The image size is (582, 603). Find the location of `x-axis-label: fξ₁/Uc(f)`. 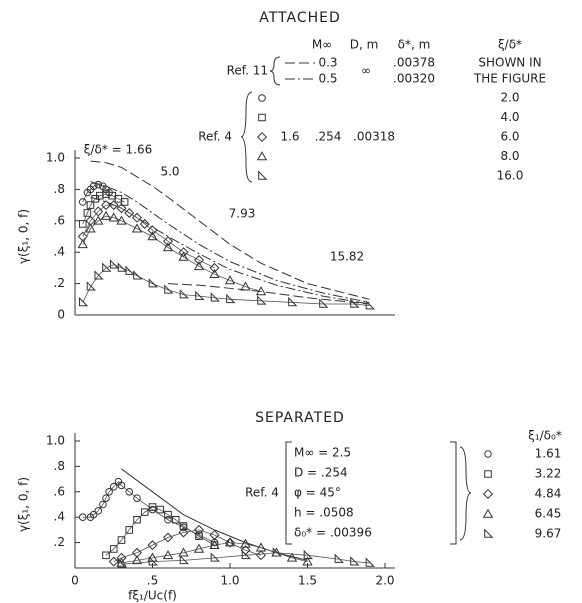

x-axis-label: fξ₁/Uc(f) is located at coordinates (152, 596).